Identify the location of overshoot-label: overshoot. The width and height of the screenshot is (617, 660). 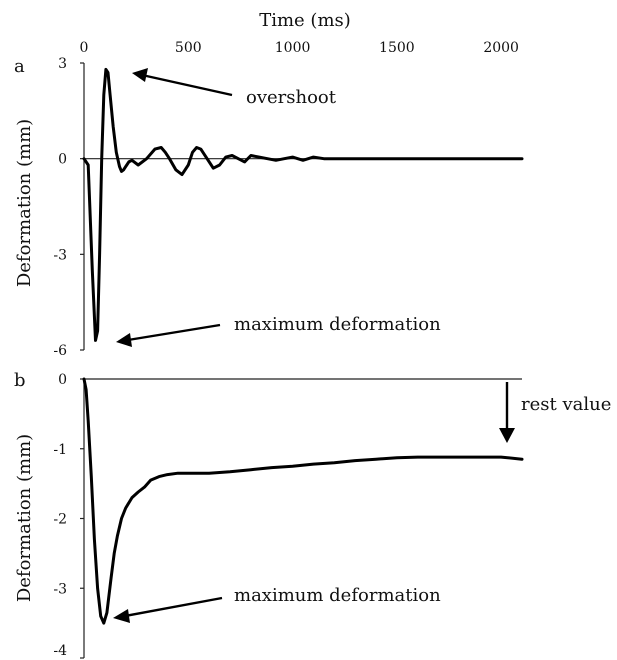
(291, 97).